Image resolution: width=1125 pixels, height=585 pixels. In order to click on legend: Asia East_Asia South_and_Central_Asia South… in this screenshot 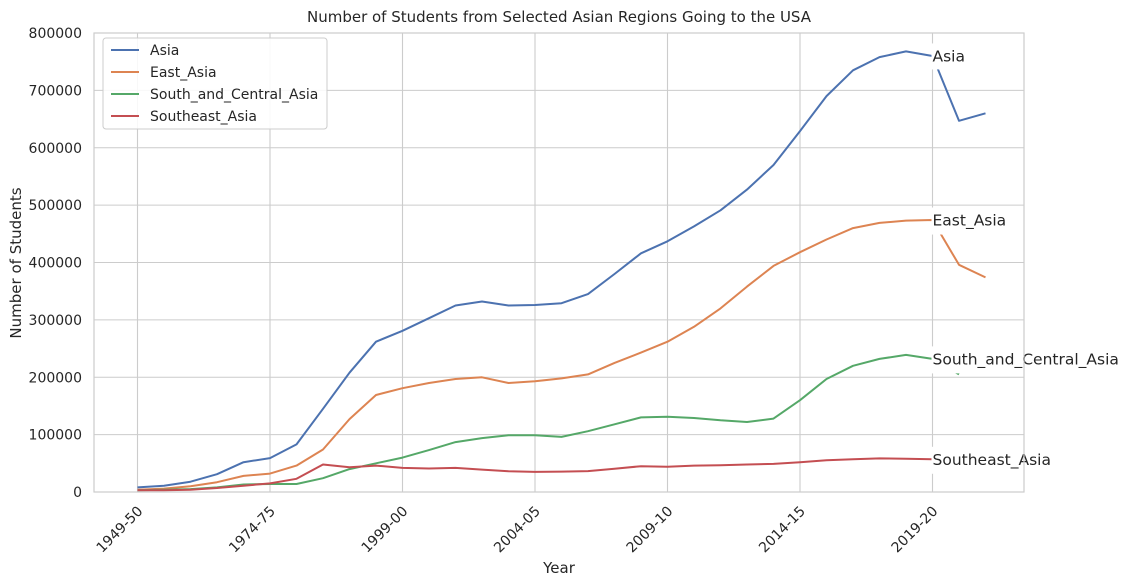, I will do `click(215, 83)`.